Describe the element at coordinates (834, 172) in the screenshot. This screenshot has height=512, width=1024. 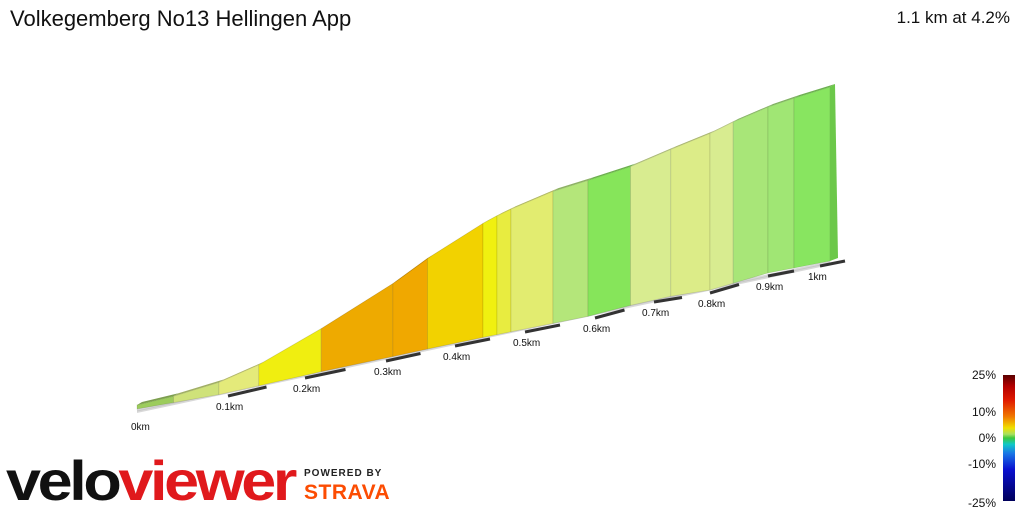
I see `profile-end-face` at that location.